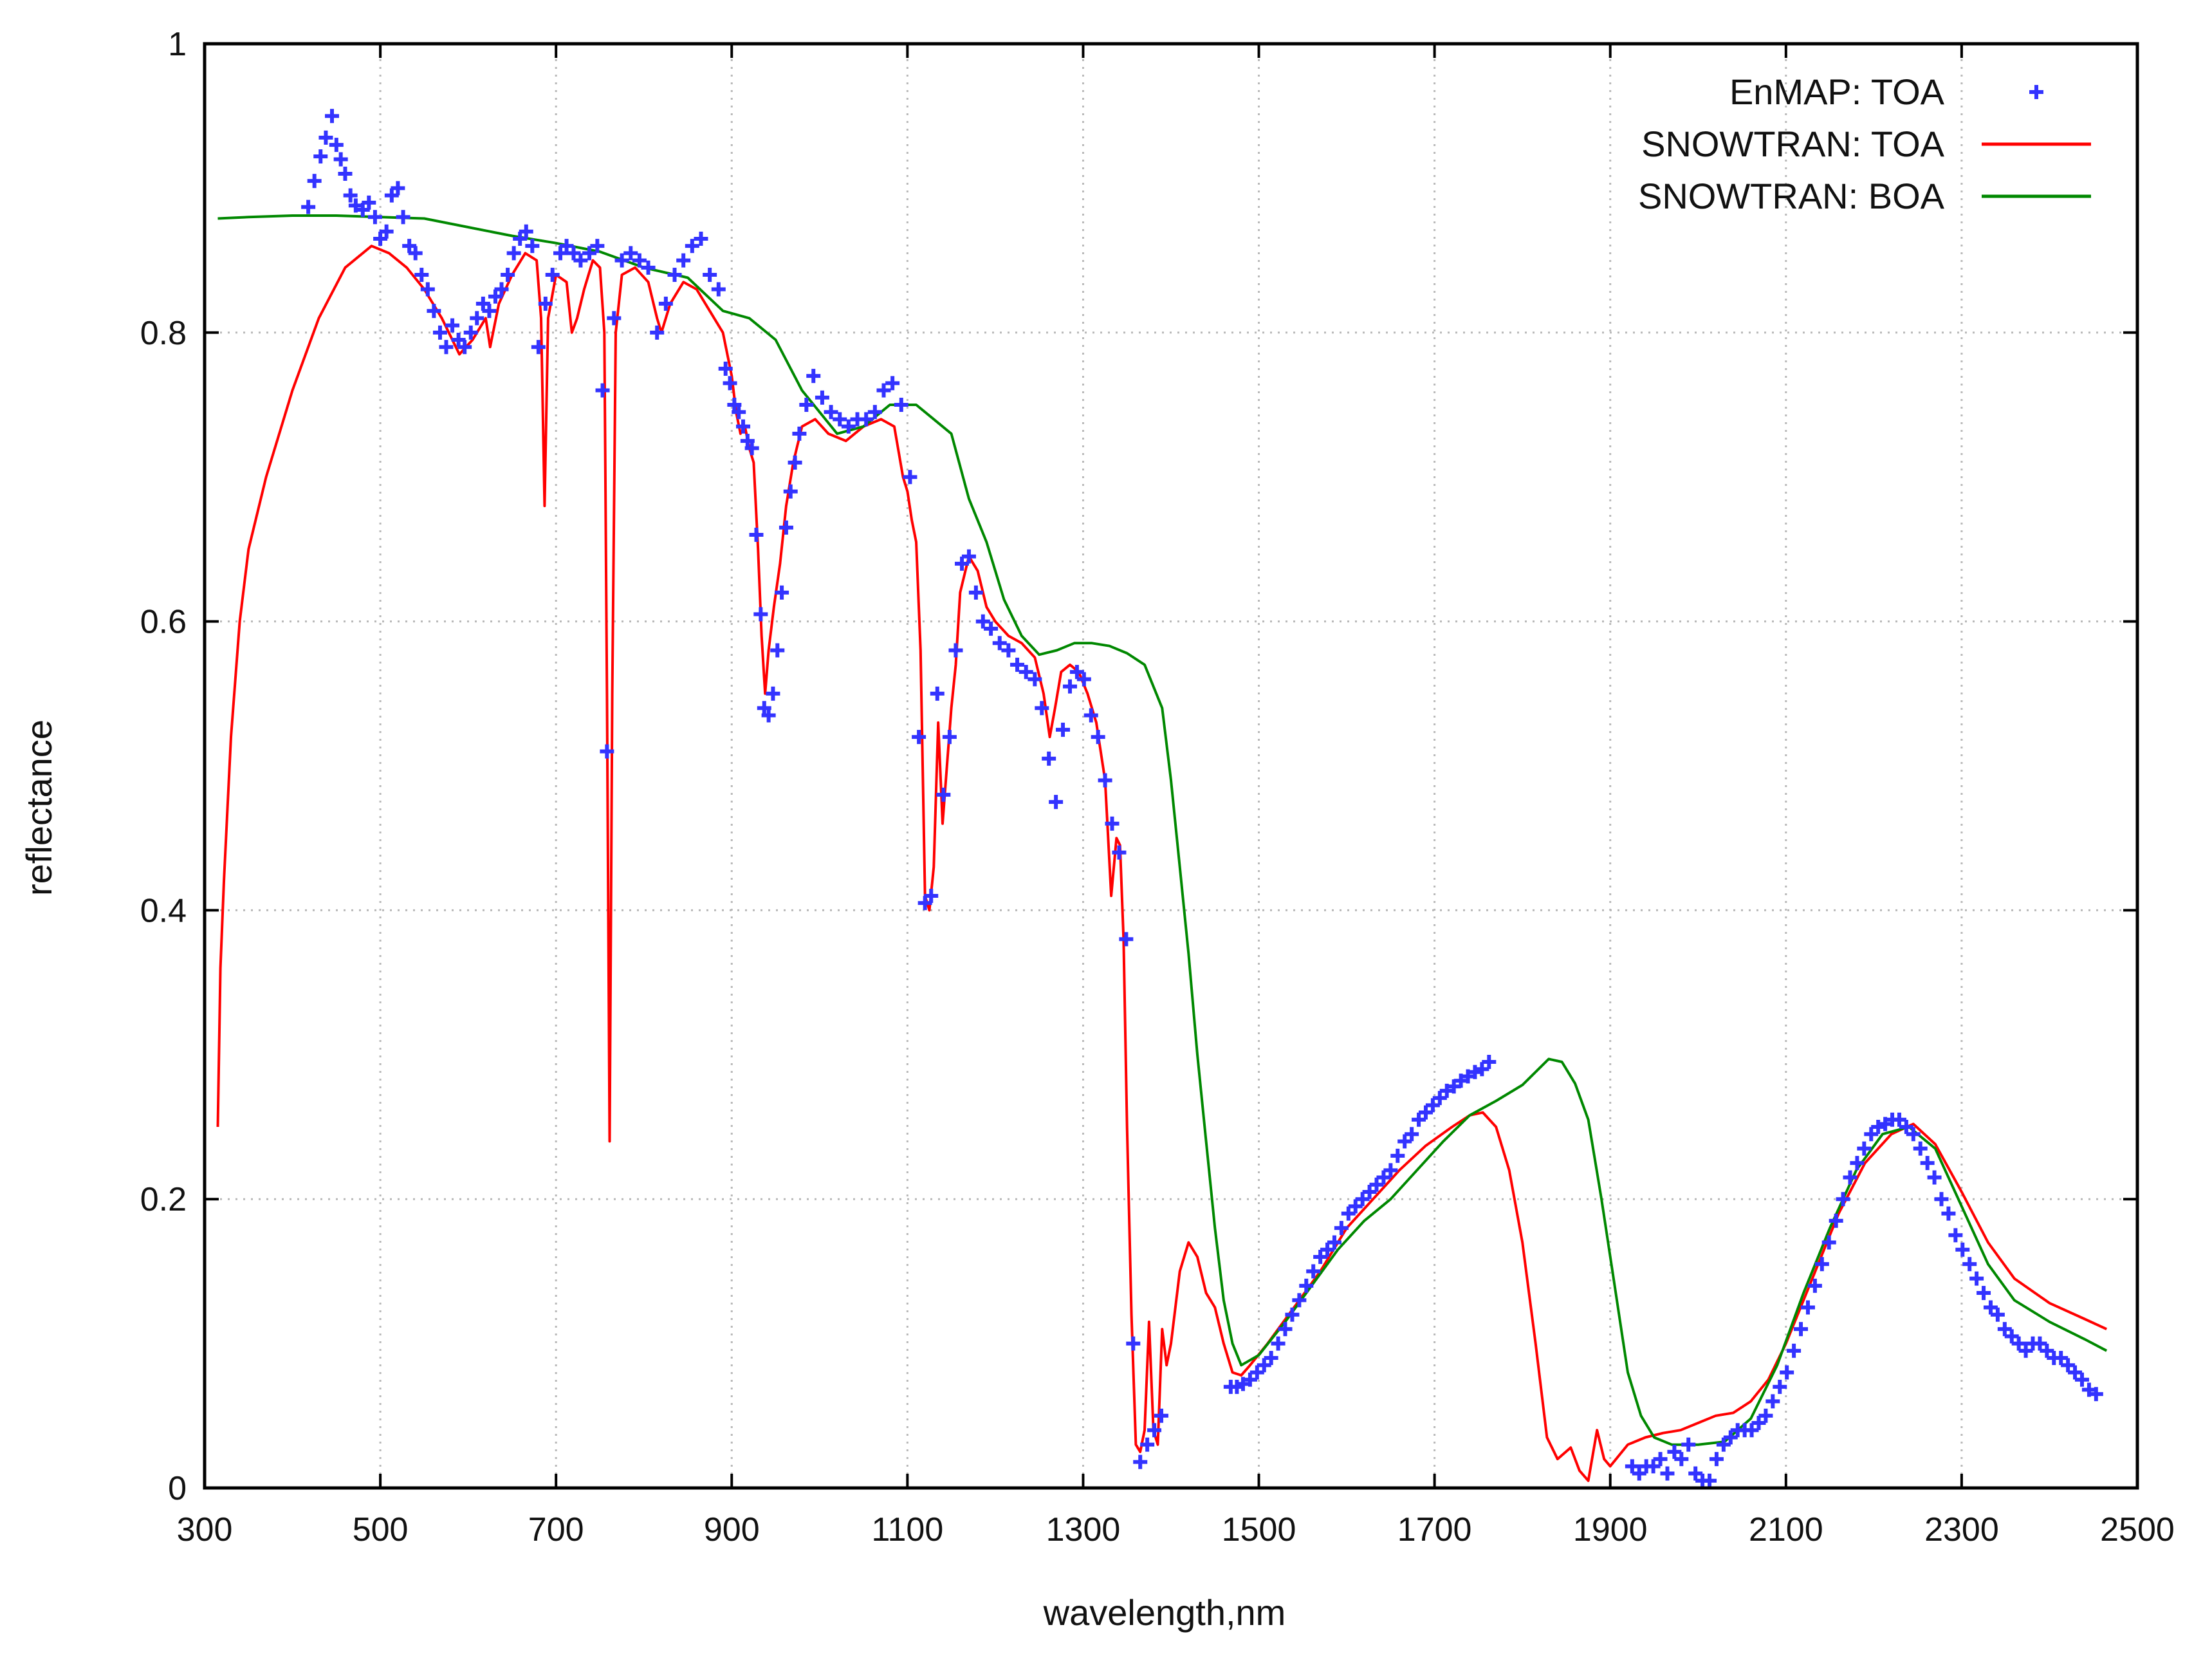 The height and width of the screenshot is (1663, 2212). What do you see at coordinates (205, 1529) in the screenshot?
I see `x-tick-label: 300` at bounding box center [205, 1529].